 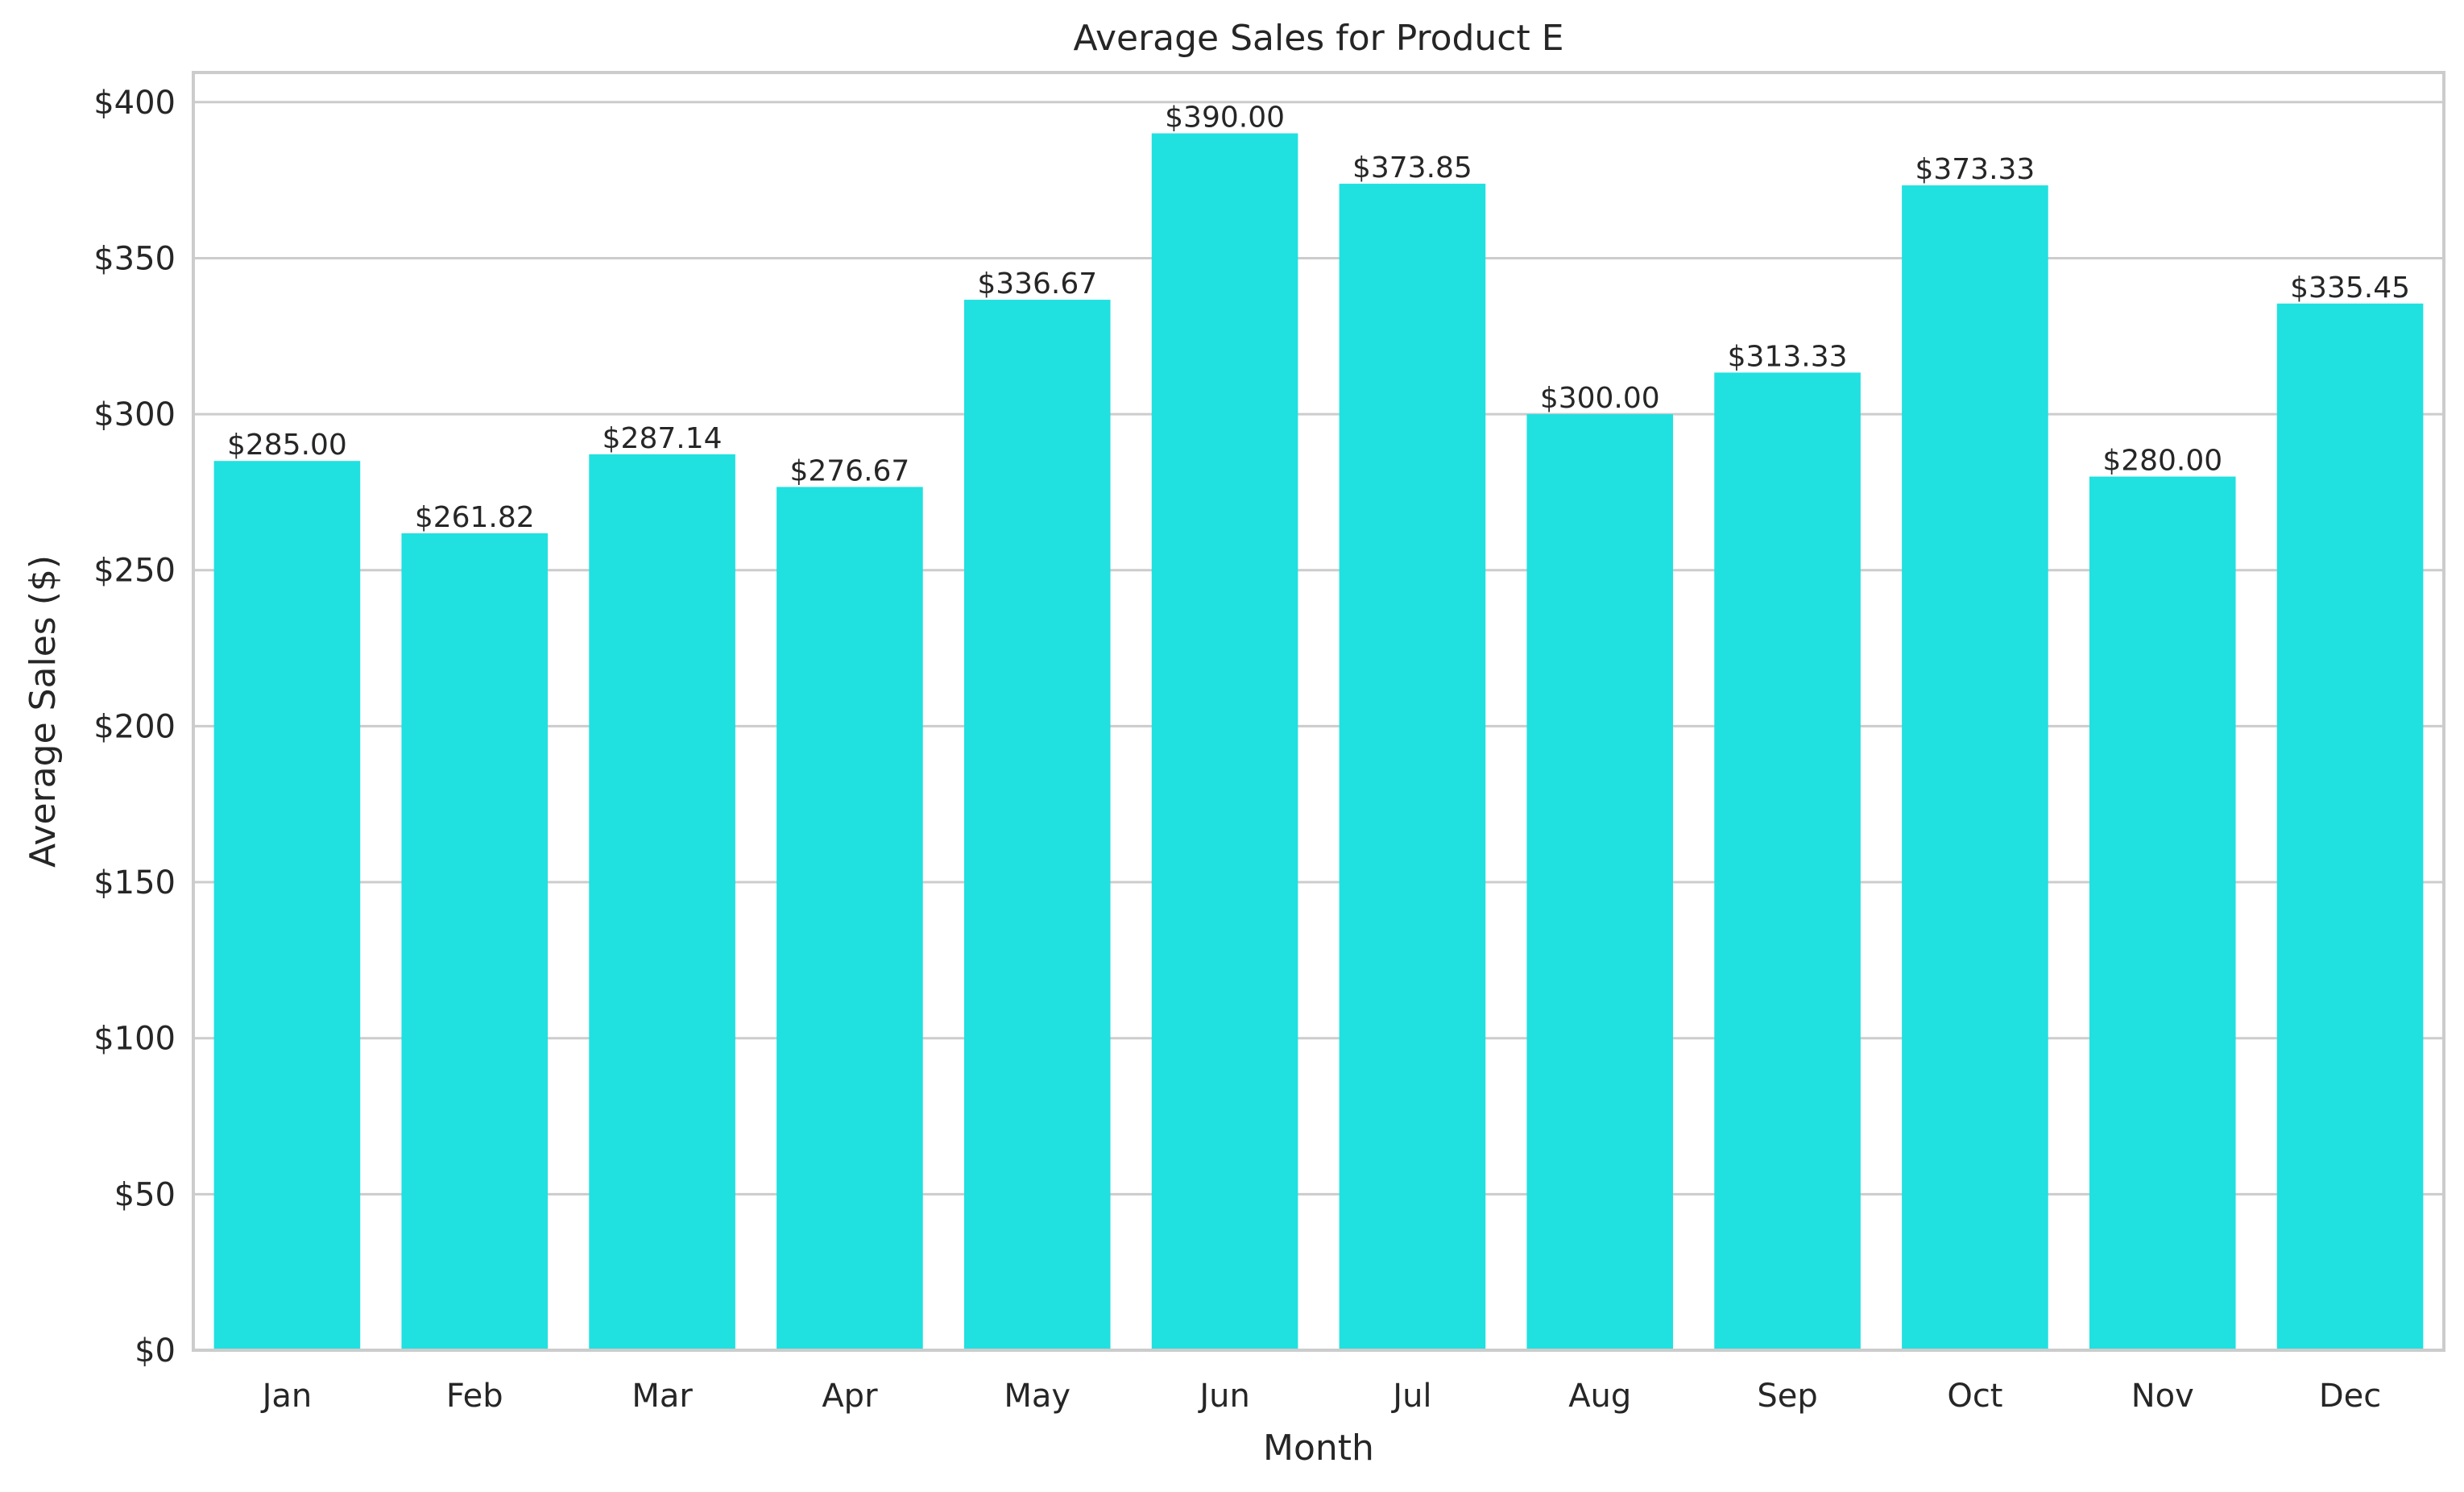 I want to click on data-label: $276.67, so click(x=849, y=470).